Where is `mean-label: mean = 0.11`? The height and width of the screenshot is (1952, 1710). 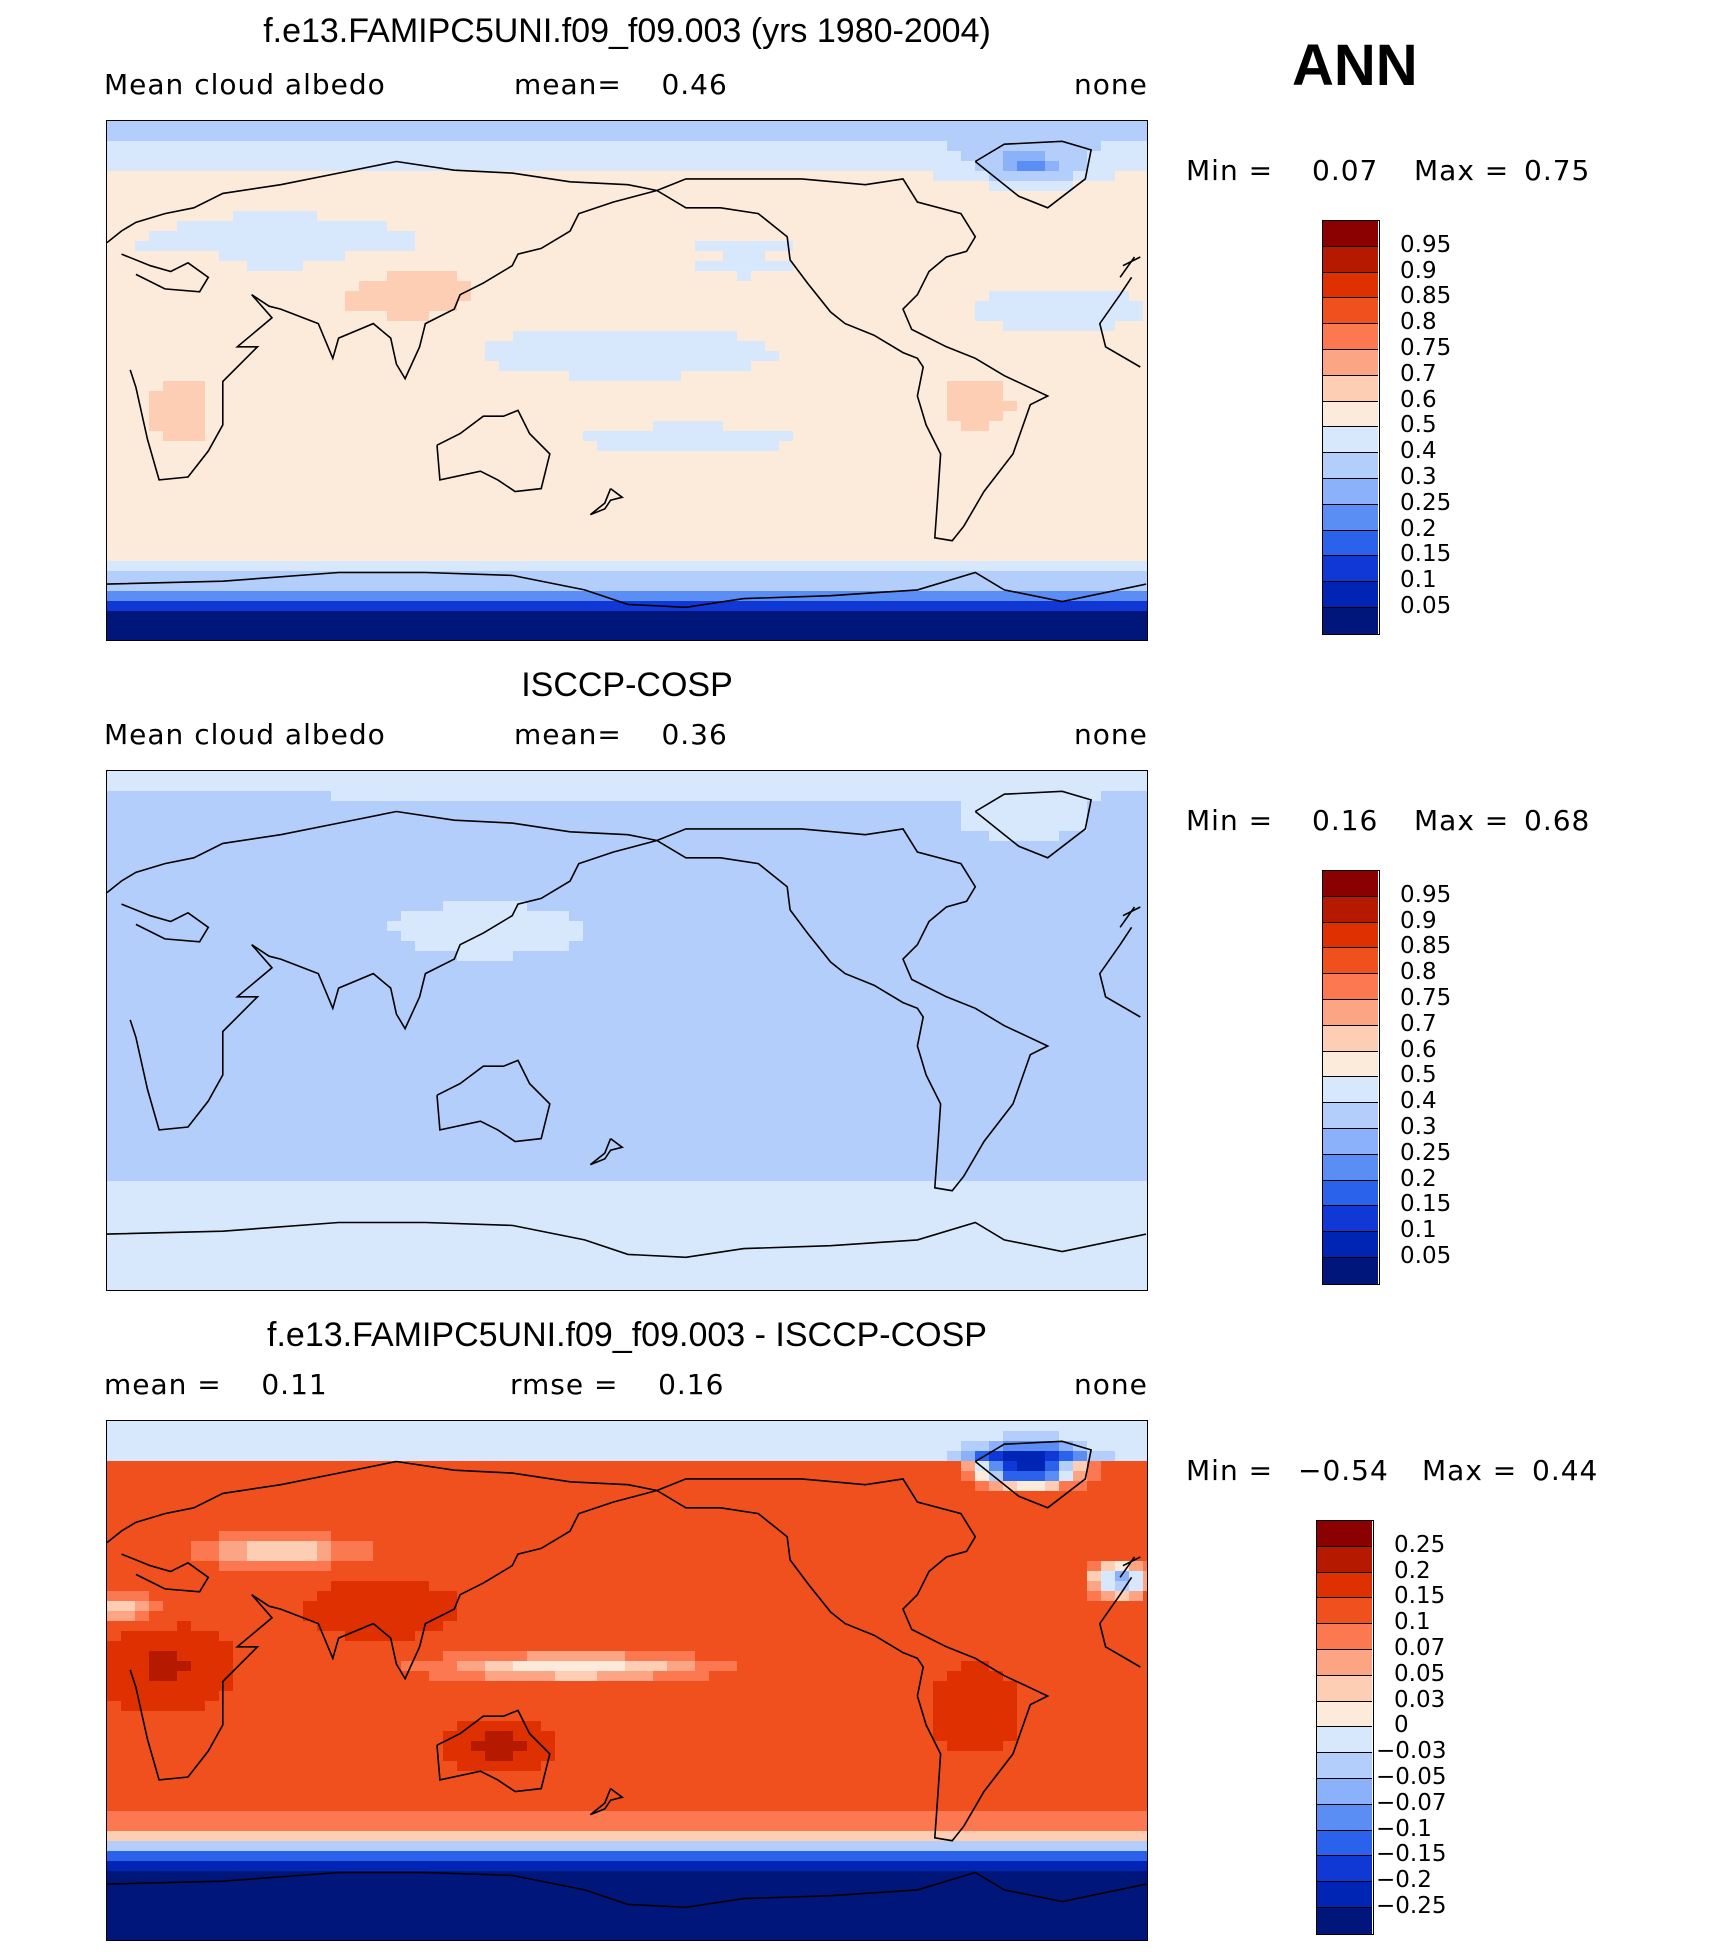
mean-label: mean = 0.11 is located at coordinates (216, 1384).